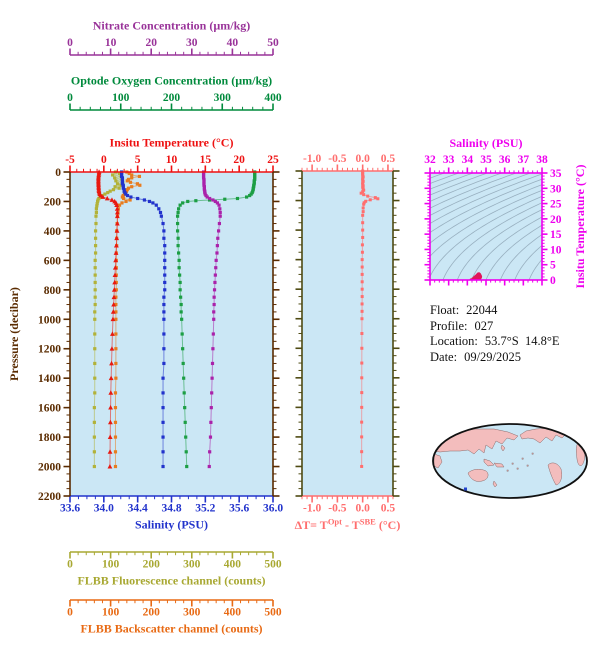  What do you see at coordinates (449, 325) in the screenshot?
I see `profile-label: Profile:` at bounding box center [449, 325].